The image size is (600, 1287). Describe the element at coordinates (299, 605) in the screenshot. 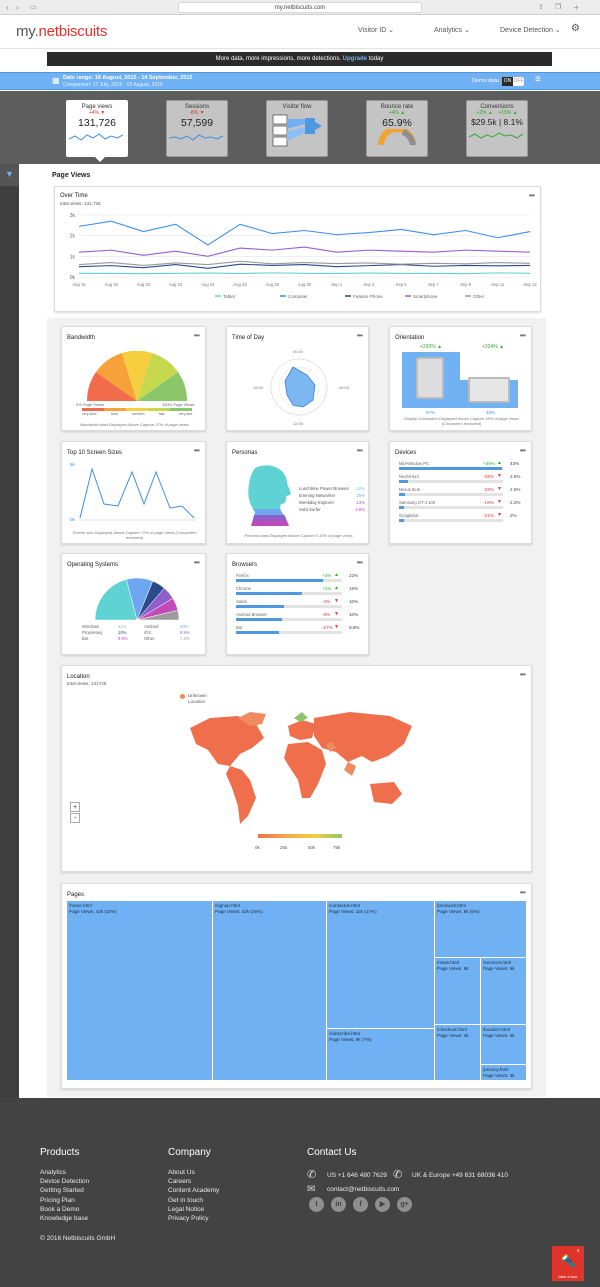

I see `browser-row: Safari -4% ▼ 10%` at that location.